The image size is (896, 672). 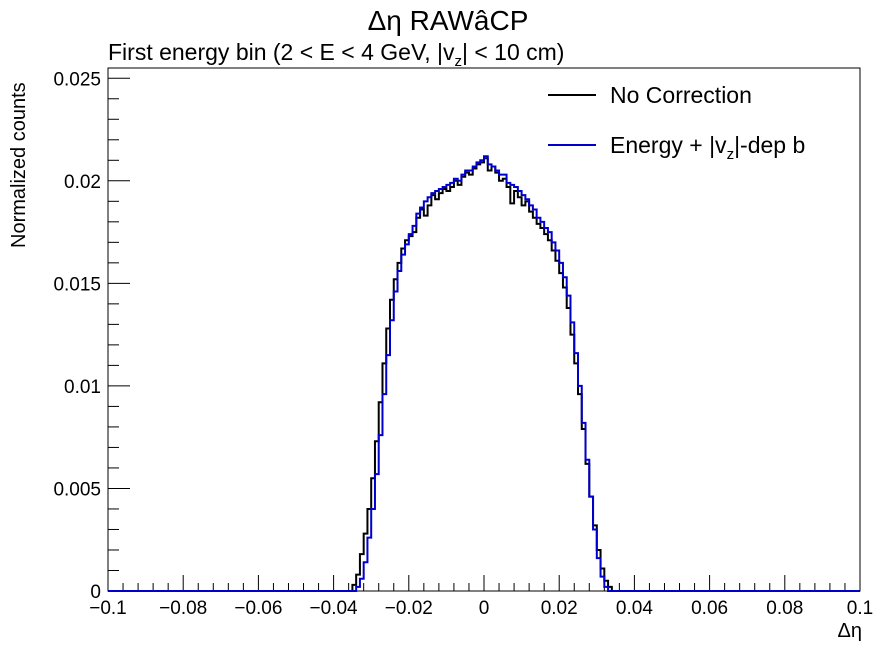 What do you see at coordinates (709, 608) in the screenshot?
I see `x-tick-label: 0.06` at bounding box center [709, 608].